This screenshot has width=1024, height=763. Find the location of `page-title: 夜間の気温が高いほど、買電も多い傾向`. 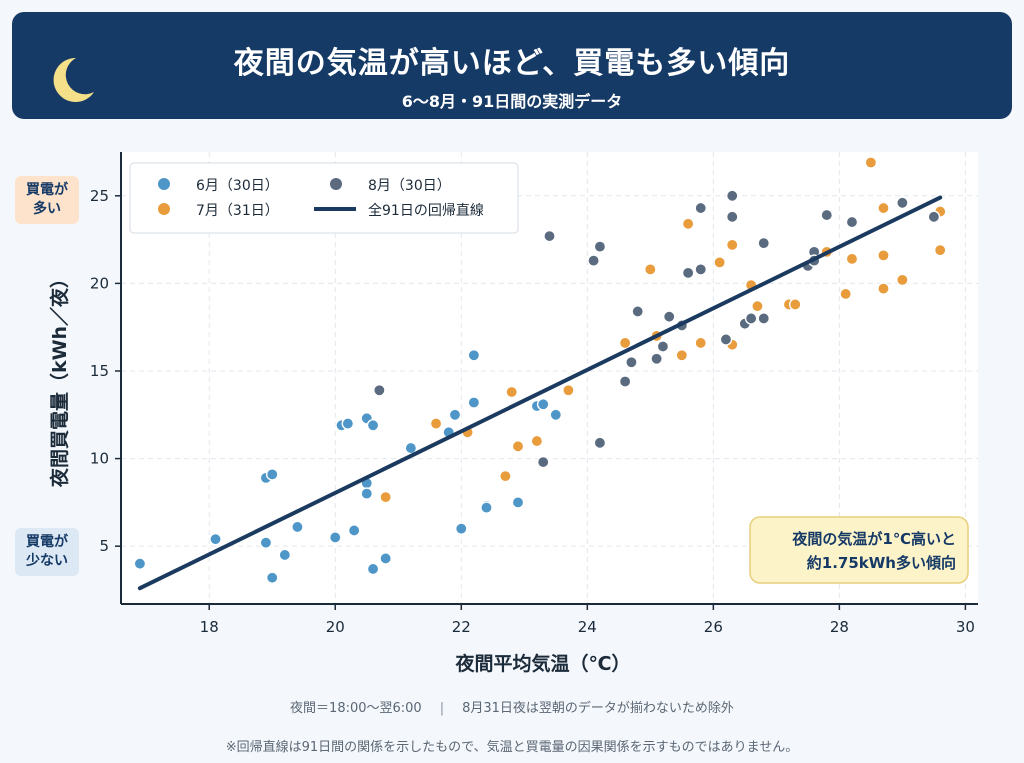

page-title: 夜間の気温が高いほど、買電も多い傾向 is located at coordinates (512, 63).